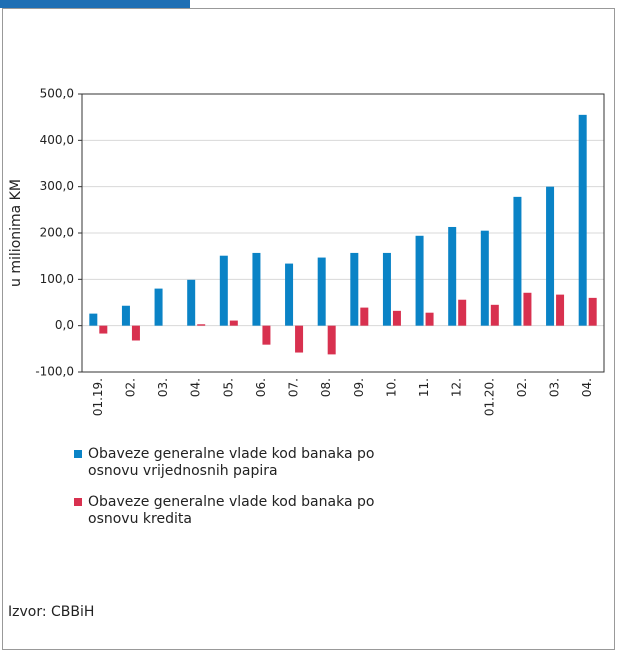 This screenshot has width=617, height=650. What do you see at coordinates (457, 387) in the screenshot?
I see `x-tick-label: 12.` at bounding box center [457, 387].